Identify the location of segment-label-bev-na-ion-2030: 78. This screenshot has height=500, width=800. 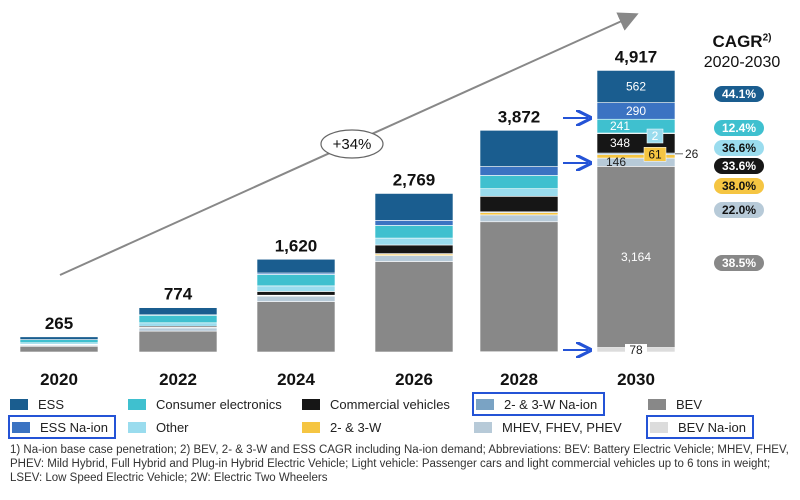
(636, 350).